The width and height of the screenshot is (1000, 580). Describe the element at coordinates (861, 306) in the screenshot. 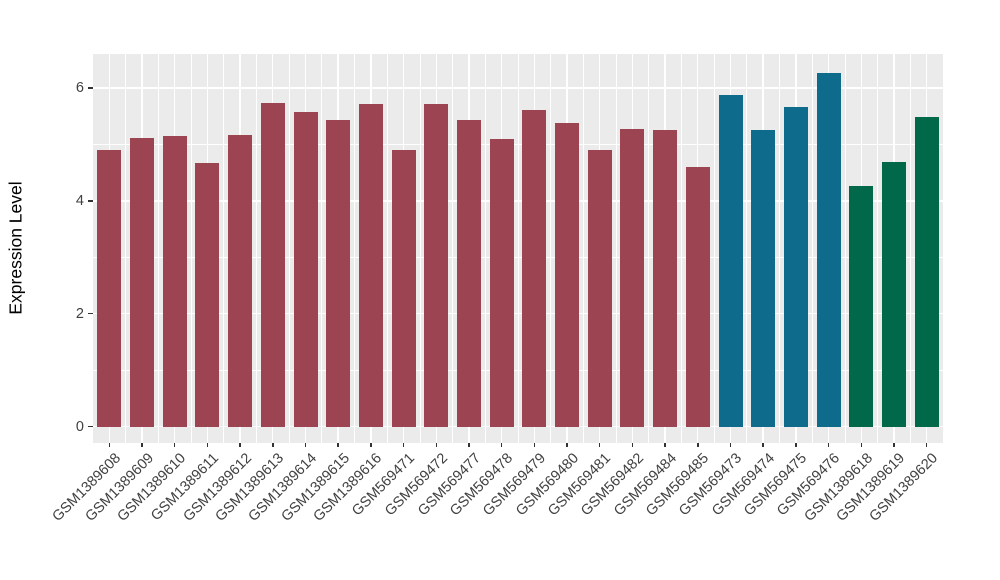

I see `bar-GSM1389618` at that location.